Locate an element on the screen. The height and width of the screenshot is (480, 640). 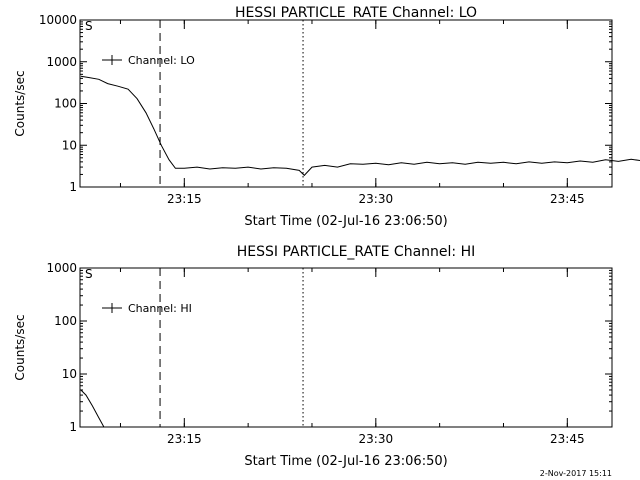
y-tick-label: 10000 is located at coordinates (58, 20).